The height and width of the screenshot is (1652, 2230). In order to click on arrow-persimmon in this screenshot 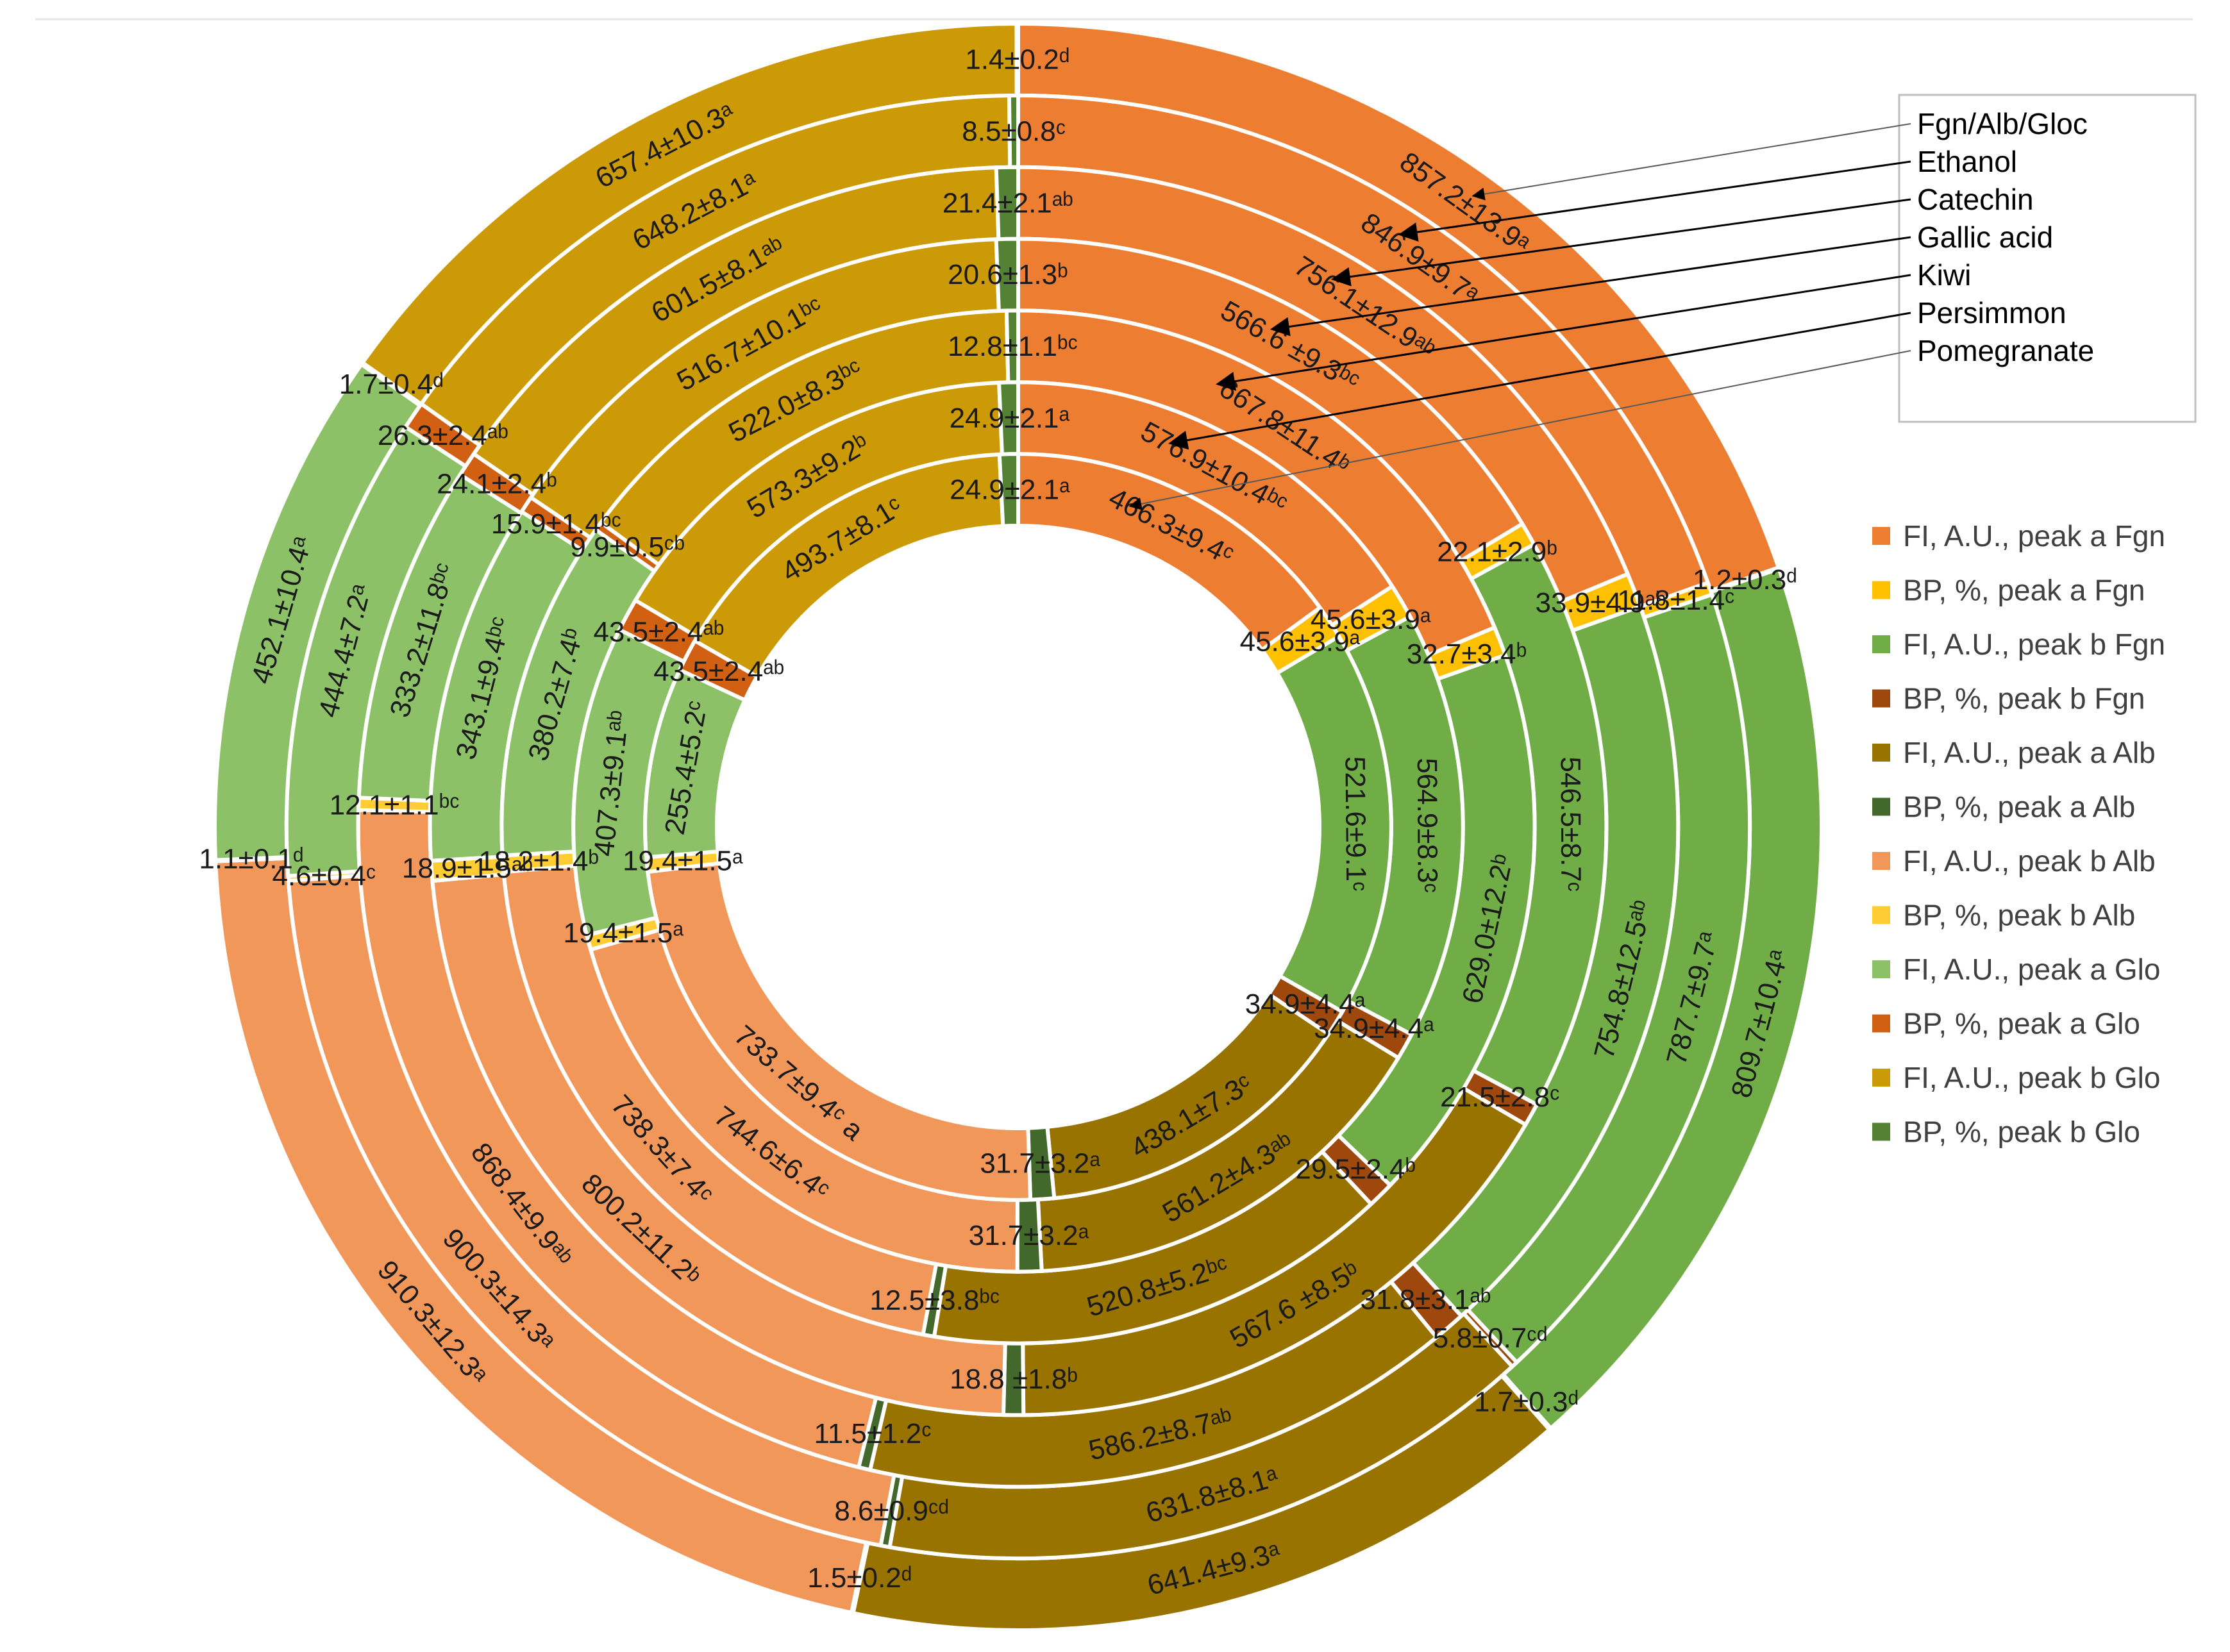, I will do `click(1539, 381)`.